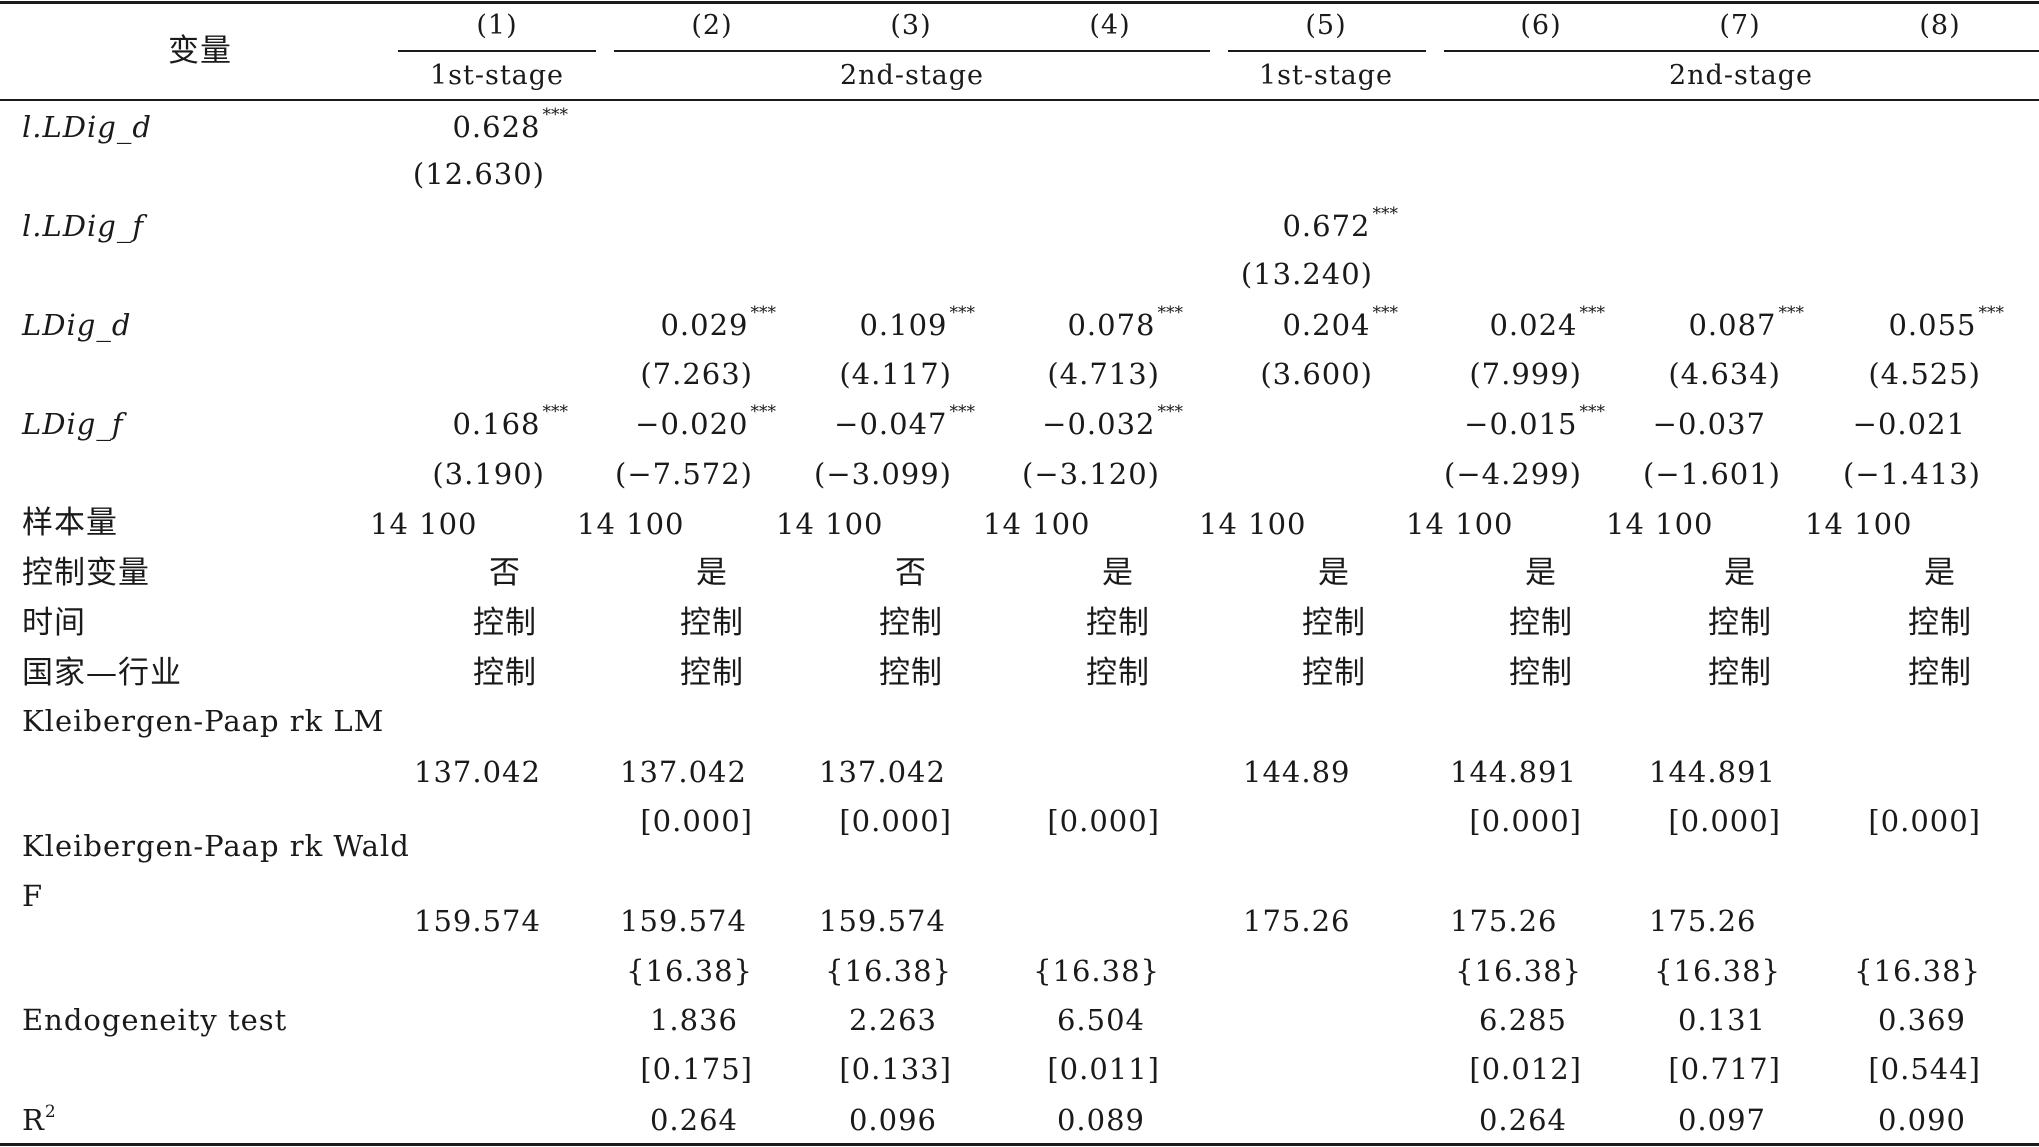  What do you see at coordinates (705, 421) in the screenshot?
I see `cell-ldig-f-c2: −0.020 ***` at bounding box center [705, 421].